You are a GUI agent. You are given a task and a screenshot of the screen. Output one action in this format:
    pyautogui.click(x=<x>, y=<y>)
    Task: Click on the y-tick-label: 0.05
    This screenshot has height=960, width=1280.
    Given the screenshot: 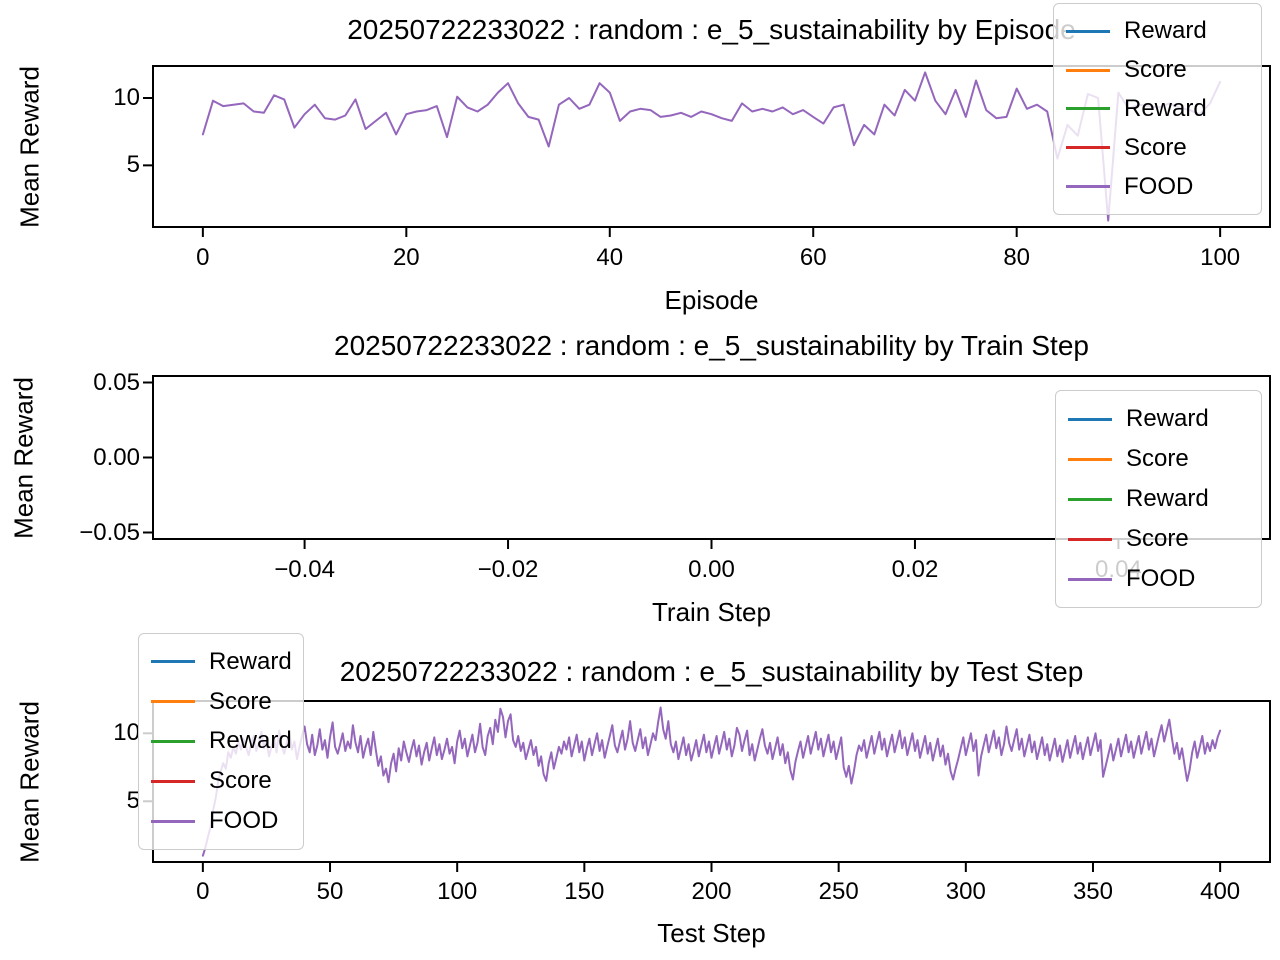 What is the action you would take?
    pyautogui.click(x=116, y=382)
    